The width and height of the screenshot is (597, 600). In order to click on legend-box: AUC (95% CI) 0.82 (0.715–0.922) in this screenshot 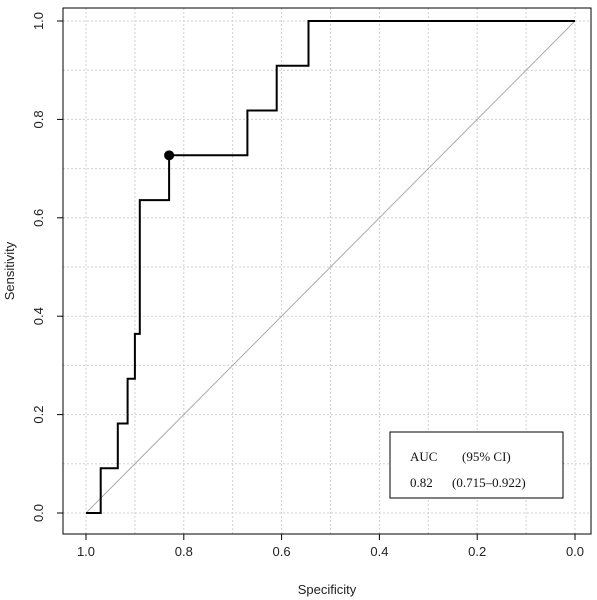, I will do `click(476, 465)`.